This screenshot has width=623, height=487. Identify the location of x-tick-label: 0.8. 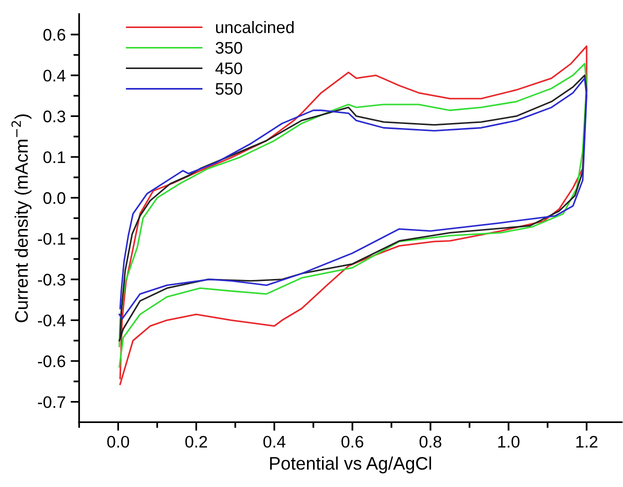
(431, 442).